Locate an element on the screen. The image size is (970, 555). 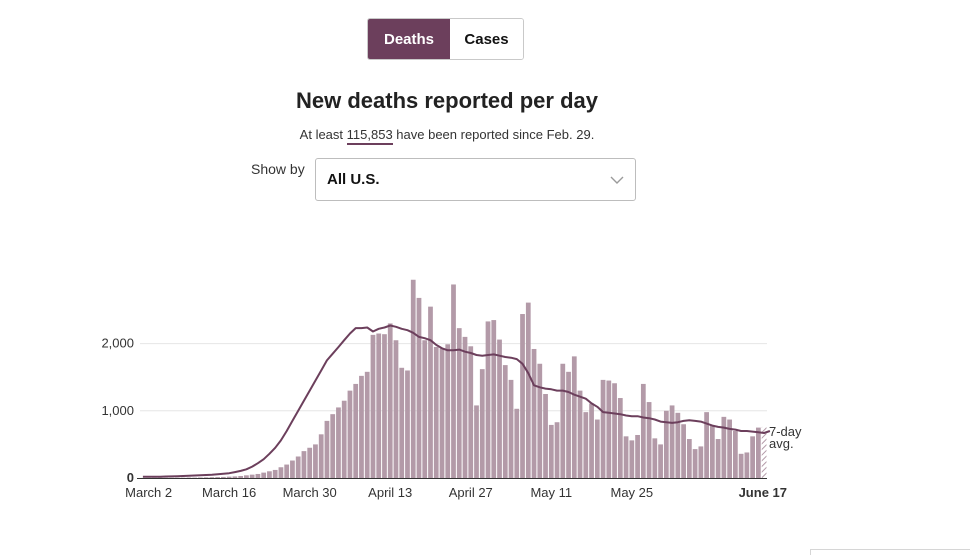
x-tick-label: March 30 is located at coordinates (310, 492).